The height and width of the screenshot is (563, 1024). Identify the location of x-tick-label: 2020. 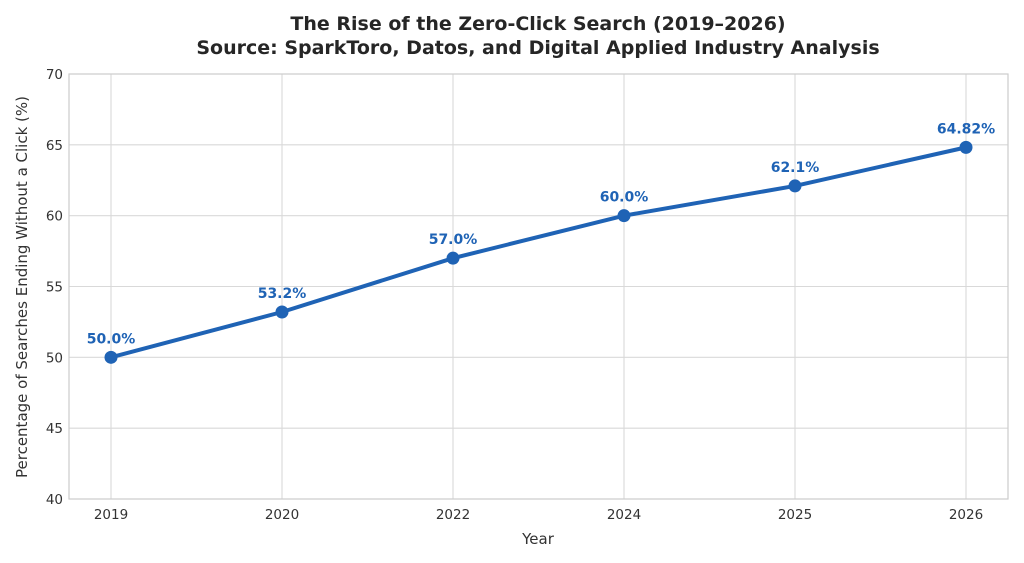
(282, 515).